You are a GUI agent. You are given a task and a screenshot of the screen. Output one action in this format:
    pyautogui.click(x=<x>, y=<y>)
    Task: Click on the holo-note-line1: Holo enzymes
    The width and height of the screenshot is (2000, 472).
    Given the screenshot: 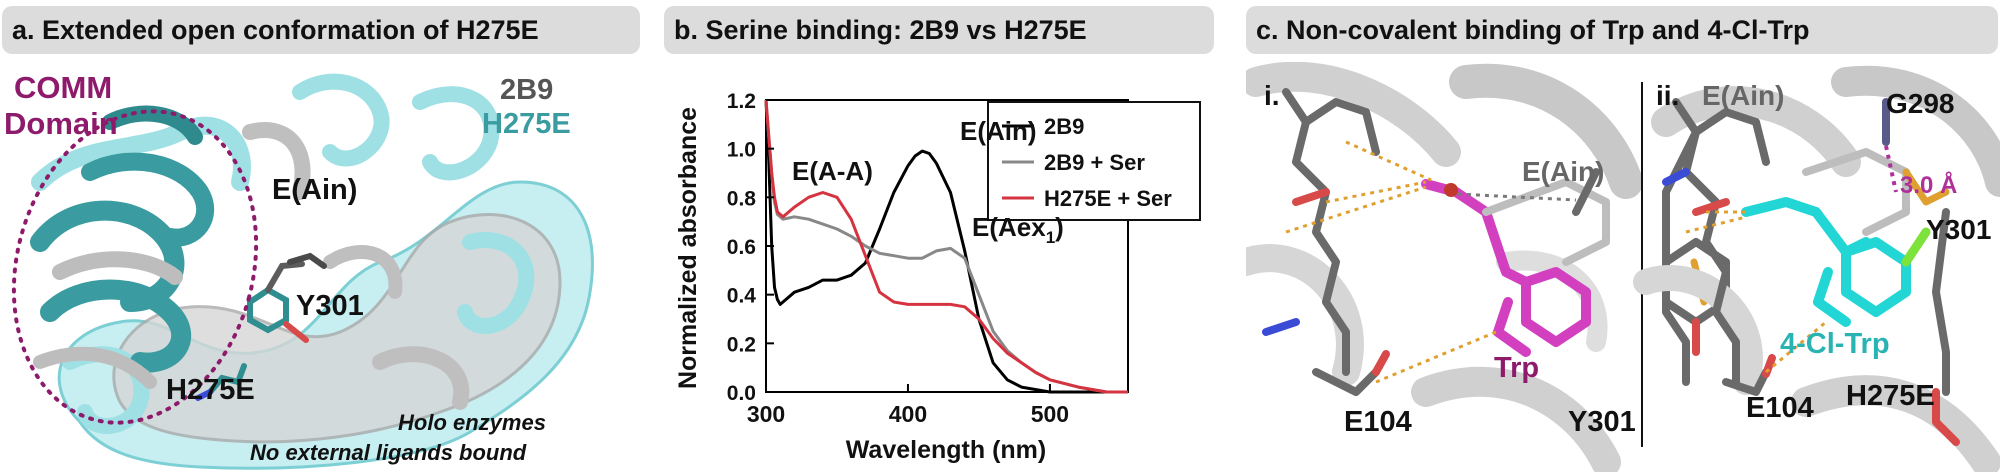 What is the action you would take?
    pyautogui.click(x=472, y=422)
    